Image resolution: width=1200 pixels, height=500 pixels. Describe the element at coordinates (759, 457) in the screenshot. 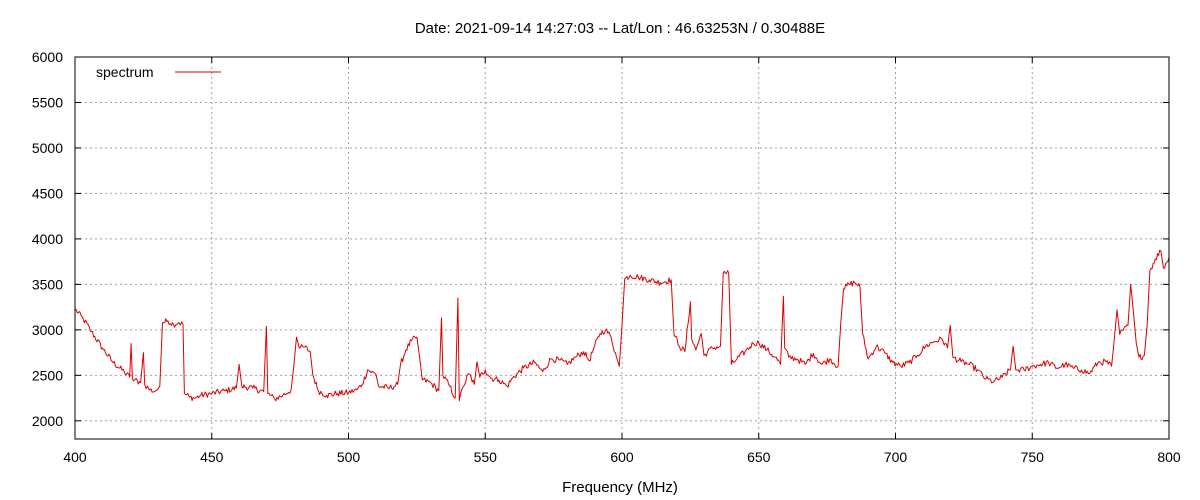

I see `x-tick-label: 650` at that location.